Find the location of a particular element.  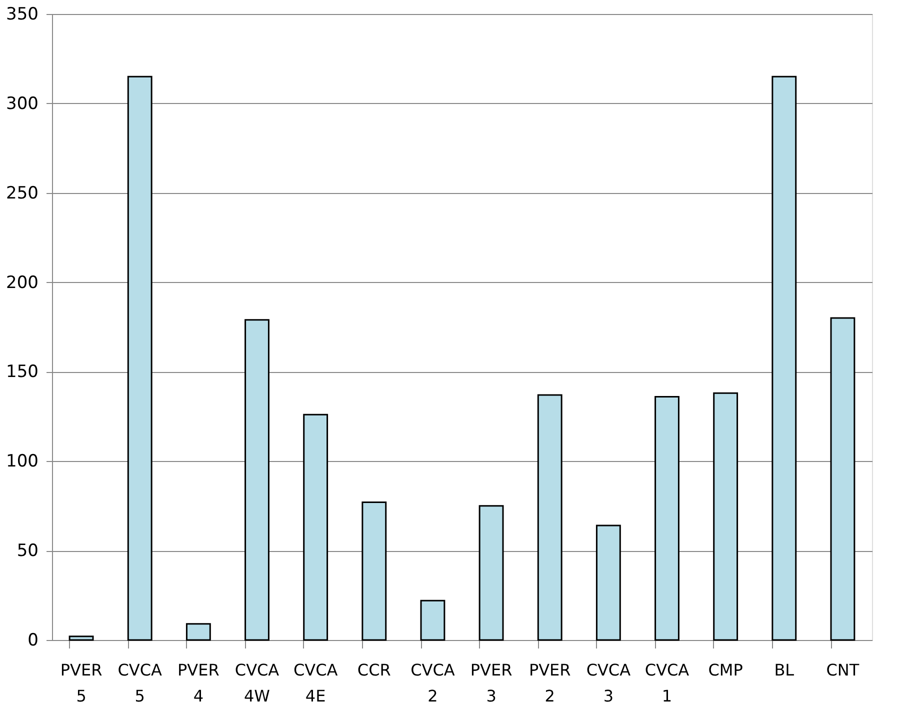

y-tick-label: 100 is located at coordinates (22, 462).